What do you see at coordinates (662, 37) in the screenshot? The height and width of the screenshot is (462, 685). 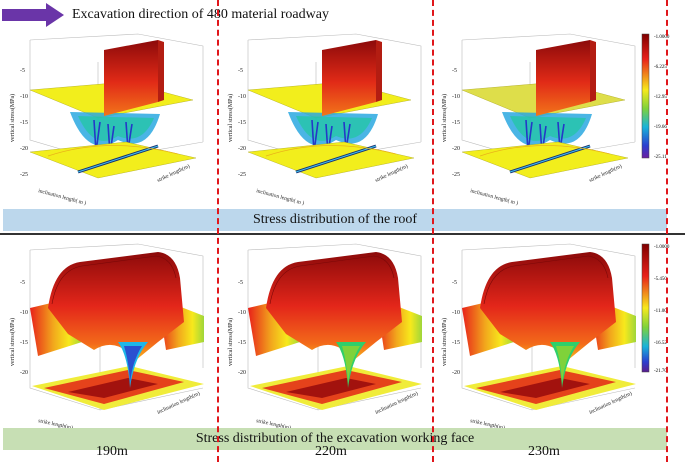 I see `roof-colorbar-tick: -1.0000` at bounding box center [662, 37].